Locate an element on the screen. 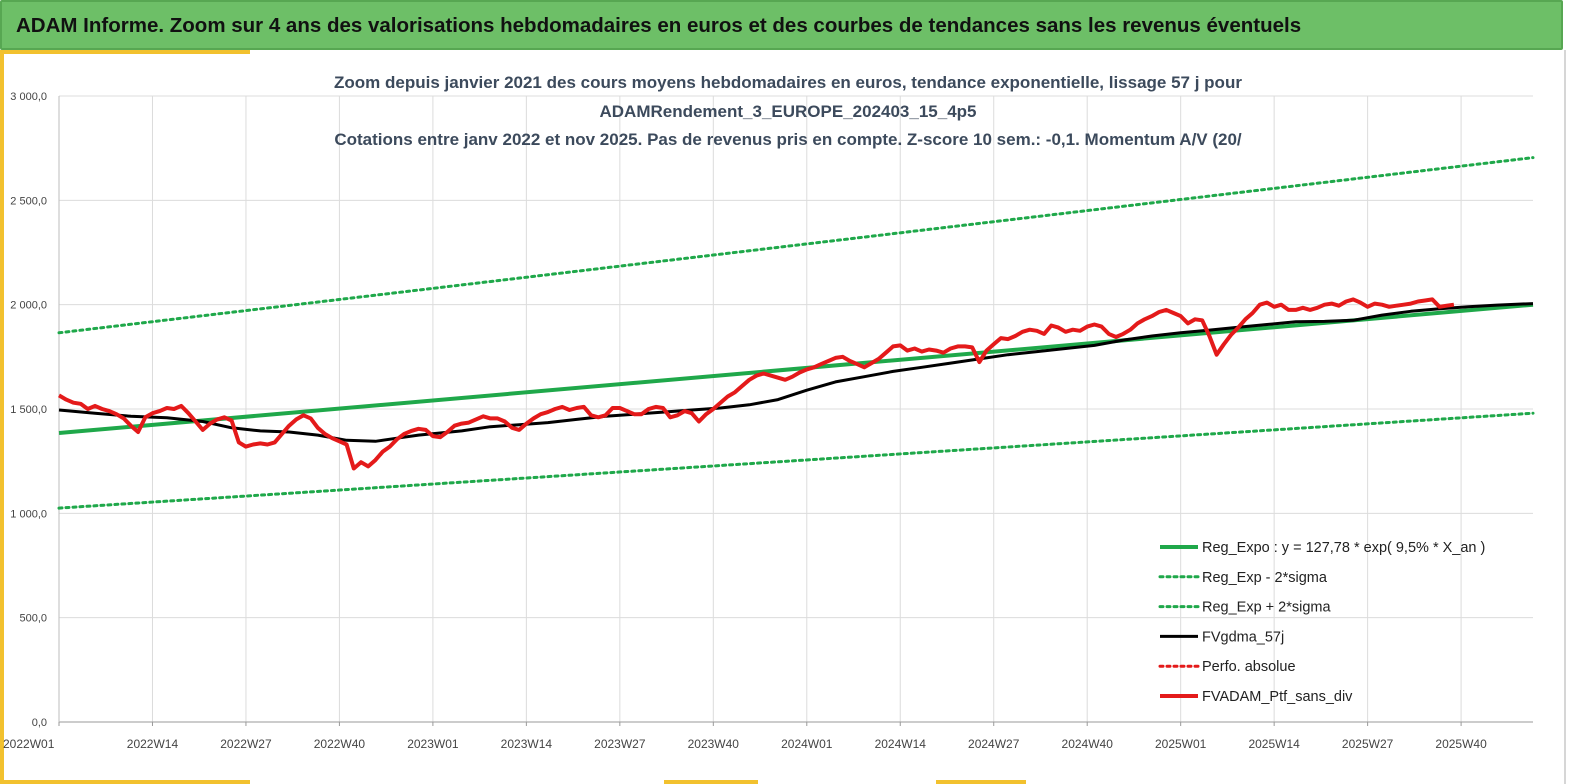 This screenshot has height=784, width=1569. legend-label: FVgdma_57j is located at coordinates (1243, 637).